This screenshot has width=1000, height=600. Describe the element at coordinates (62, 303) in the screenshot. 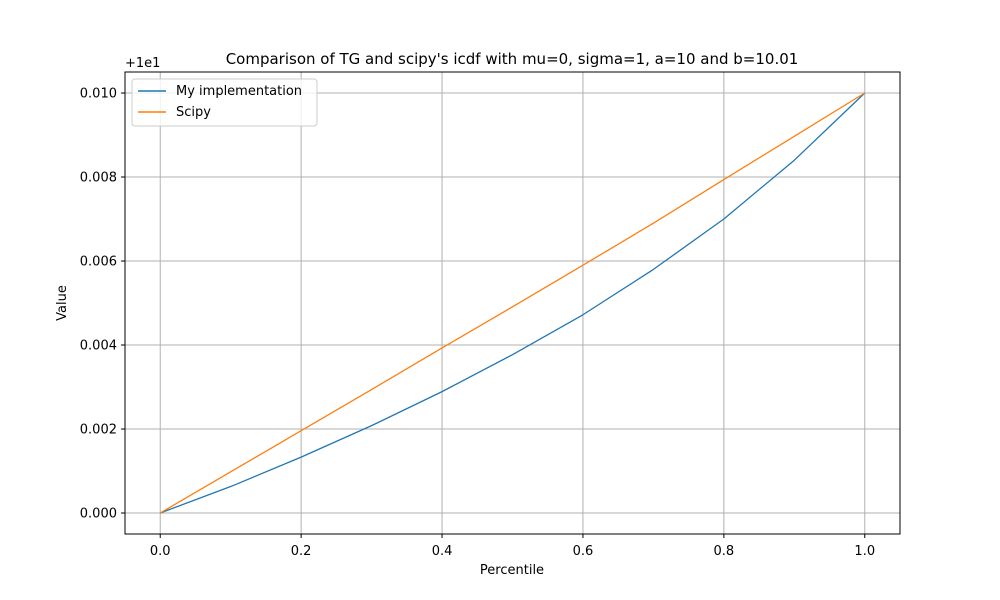

I see `y-axis-label: Value` at that location.